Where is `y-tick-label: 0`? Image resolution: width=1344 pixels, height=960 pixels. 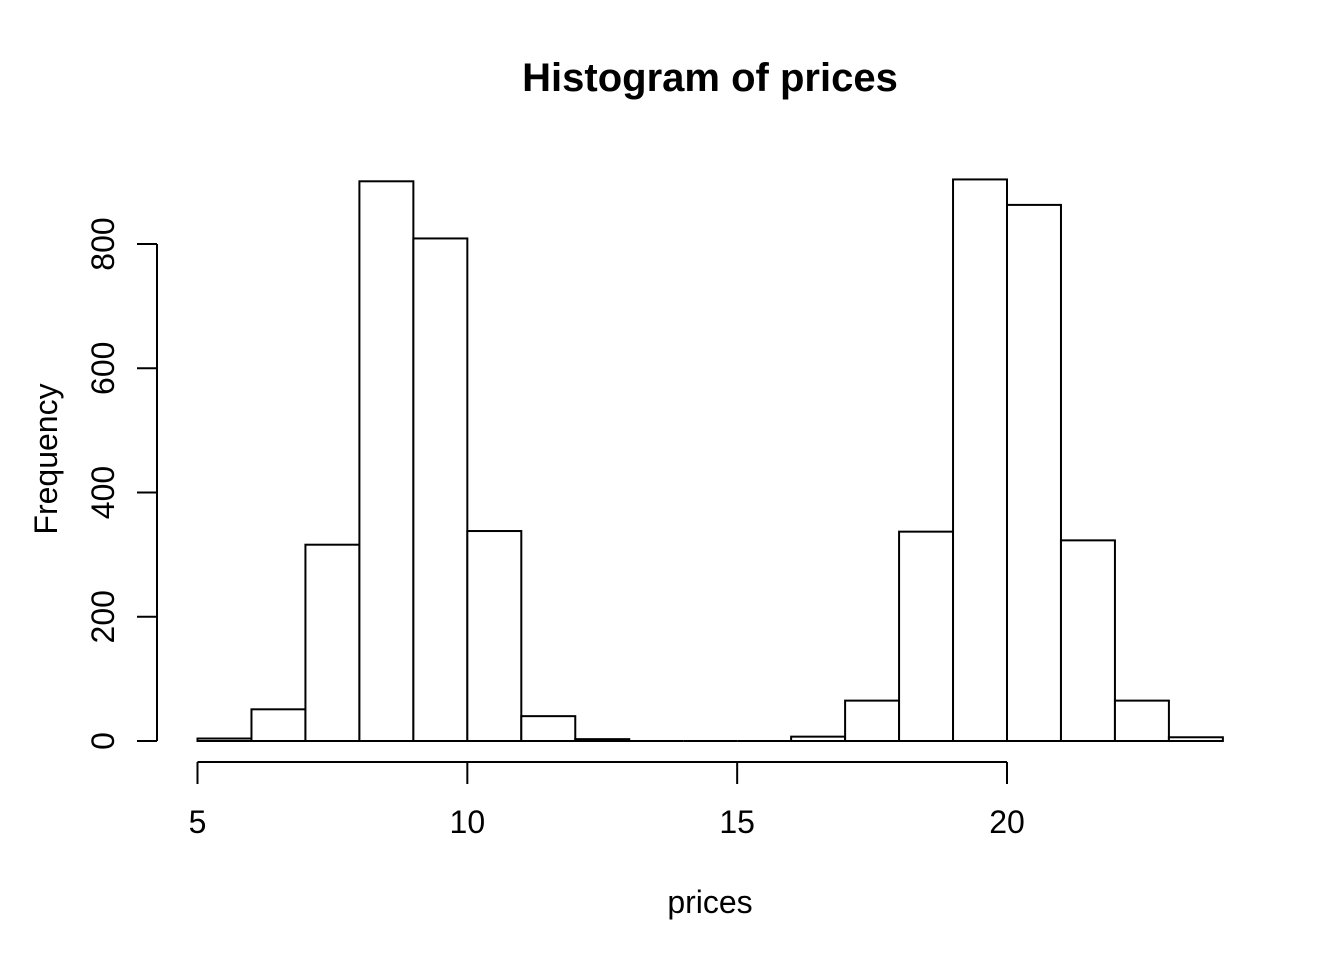 y-tick-label: 0 is located at coordinates (103, 741).